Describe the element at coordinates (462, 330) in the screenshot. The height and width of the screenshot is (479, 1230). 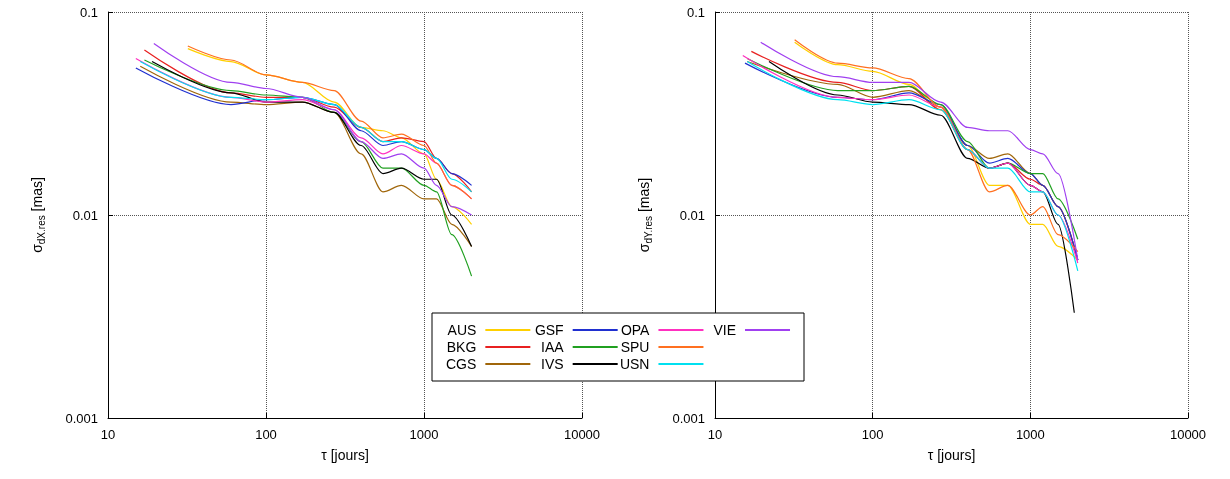
I see `legend-label: AUS` at that location.